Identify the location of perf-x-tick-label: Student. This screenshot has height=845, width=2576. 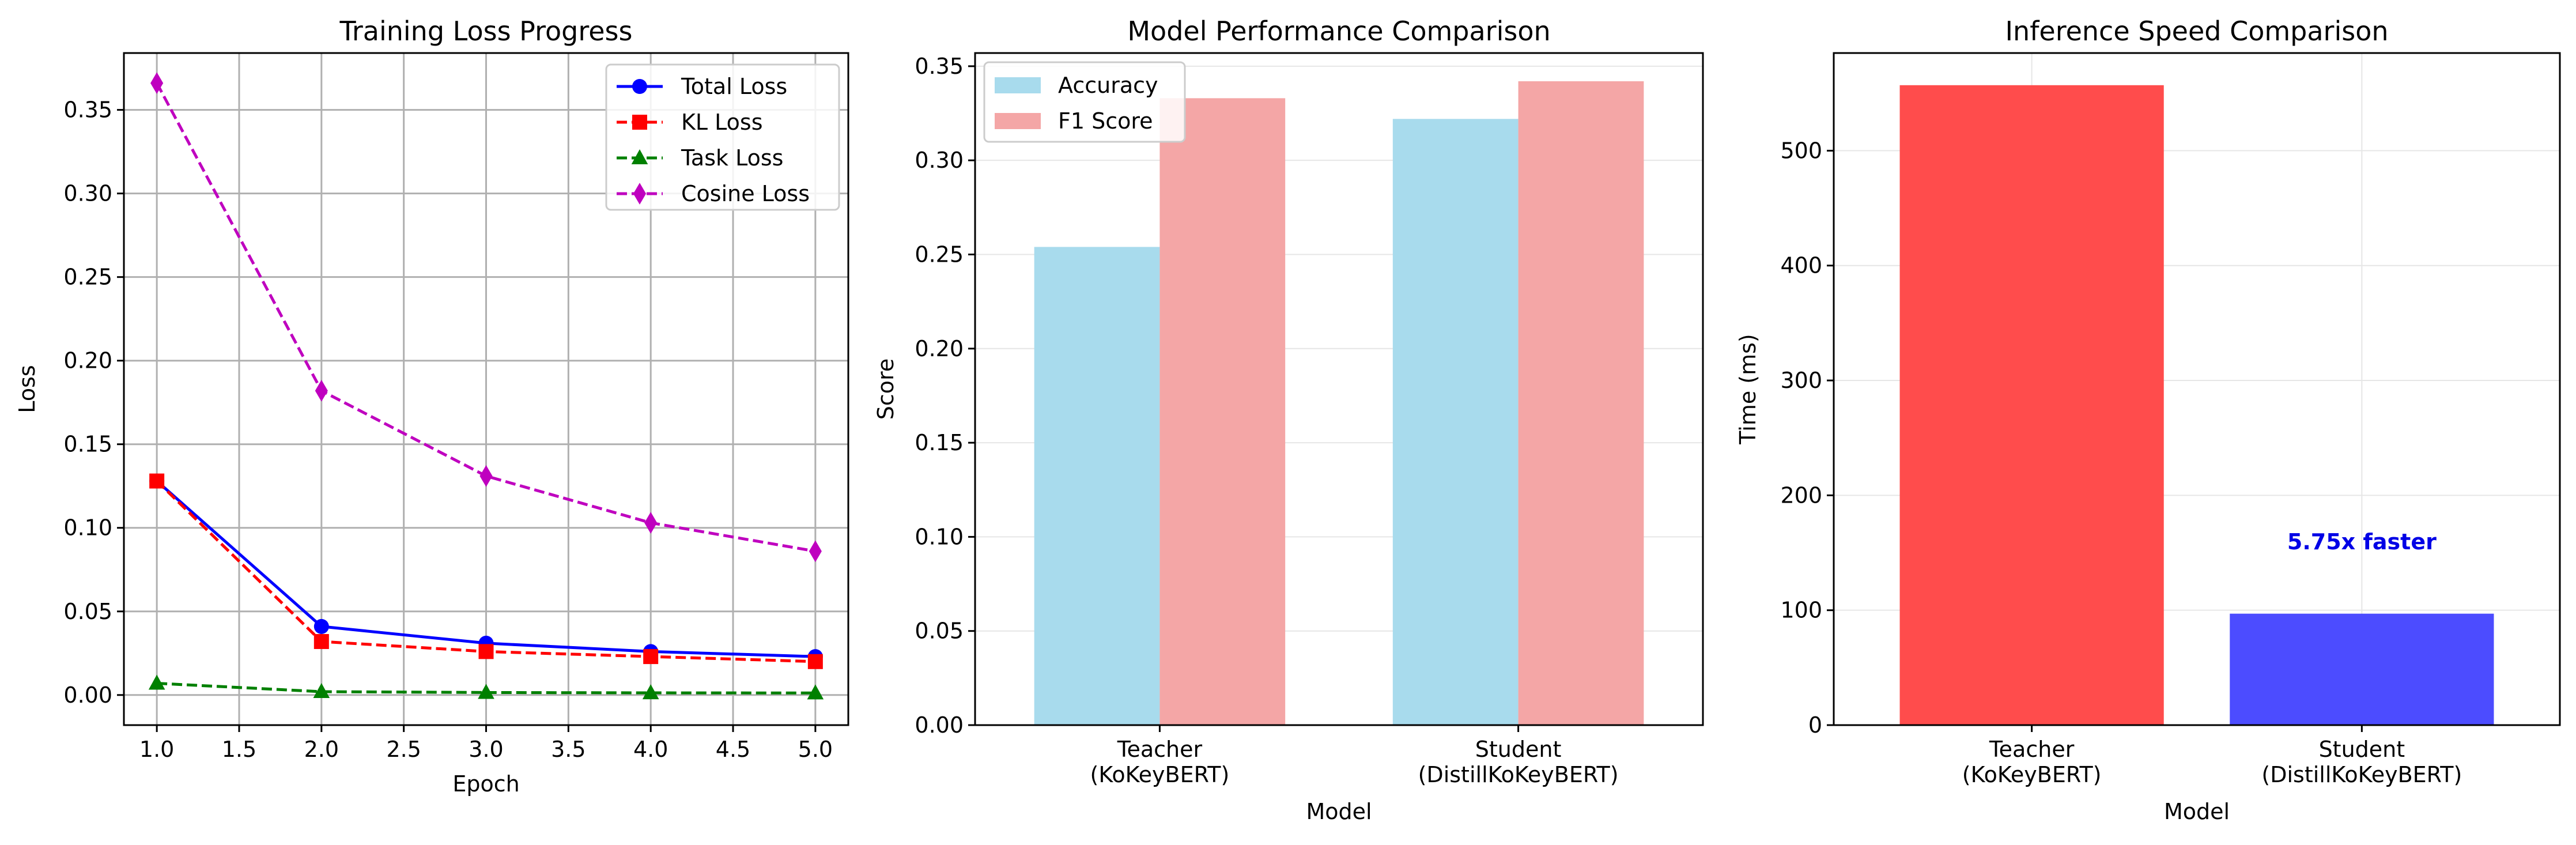
(1518, 749).